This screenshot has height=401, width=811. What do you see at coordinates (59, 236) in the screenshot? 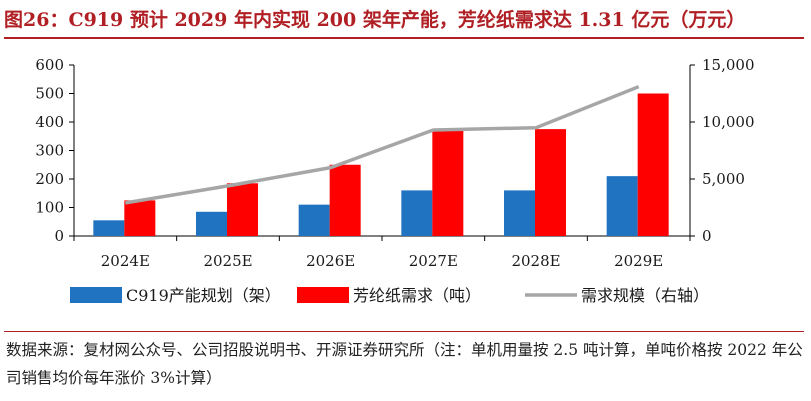
I see `left-tick-label: 0` at bounding box center [59, 236].